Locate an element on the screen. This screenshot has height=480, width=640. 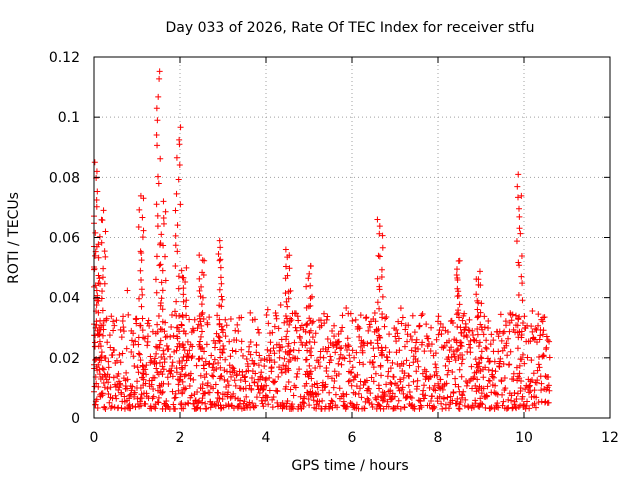
y-tick-label: 0.06 is located at coordinates (64, 239).